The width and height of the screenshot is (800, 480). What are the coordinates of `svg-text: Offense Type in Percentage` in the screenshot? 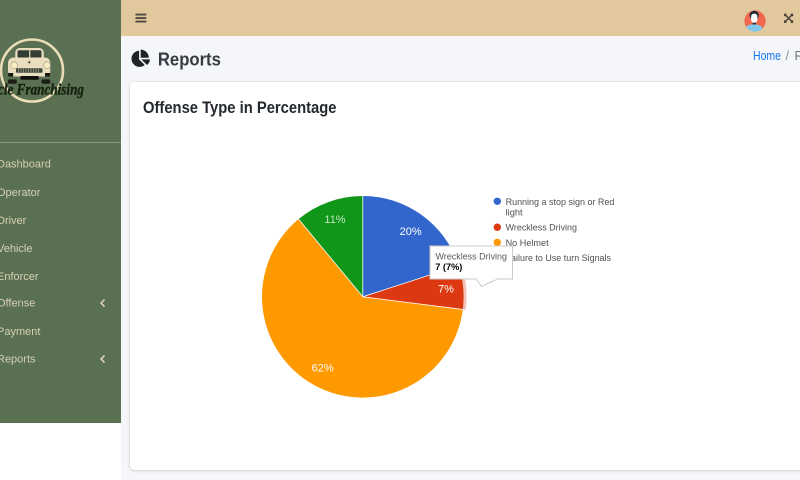 It's located at (240, 107).